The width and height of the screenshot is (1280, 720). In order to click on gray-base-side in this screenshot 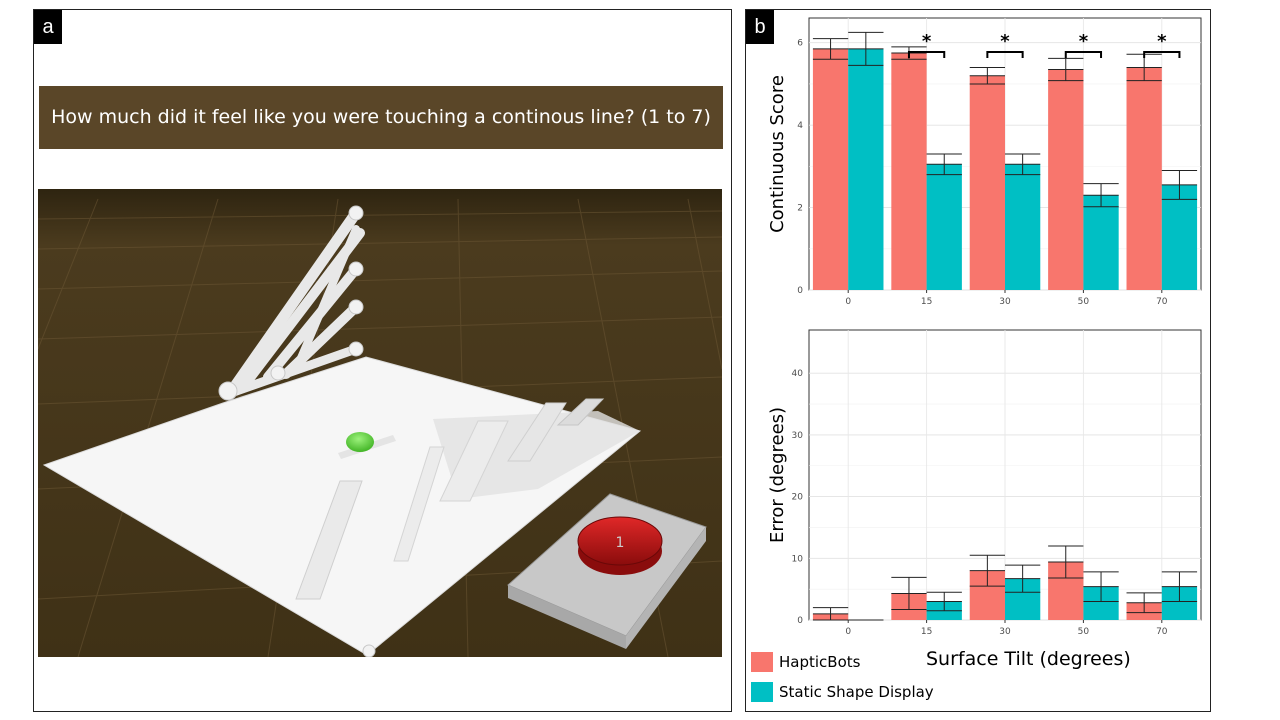, I will do `click(567, 617)`.